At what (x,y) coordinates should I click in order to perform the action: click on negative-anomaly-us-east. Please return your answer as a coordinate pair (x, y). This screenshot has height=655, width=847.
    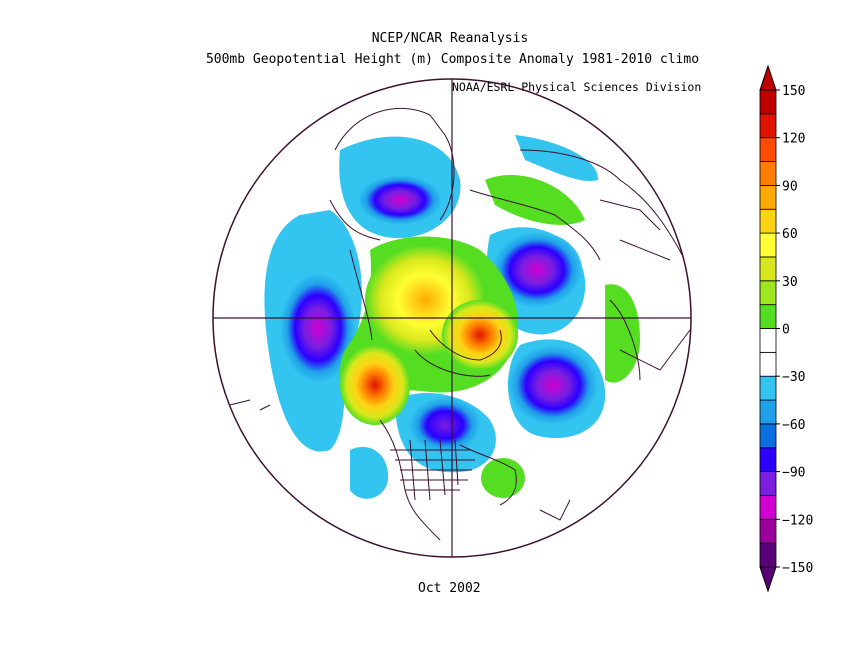
    Looking at the image, I should click on (369, 472).